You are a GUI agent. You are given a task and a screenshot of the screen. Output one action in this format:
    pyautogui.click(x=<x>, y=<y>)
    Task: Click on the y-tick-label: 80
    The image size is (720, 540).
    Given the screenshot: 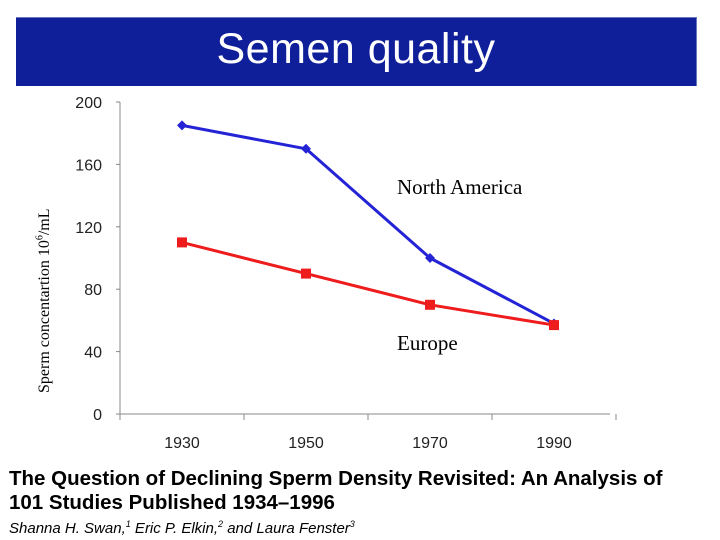 What is the action you would take?
    pyautogui.click(x=93, y=290)
    